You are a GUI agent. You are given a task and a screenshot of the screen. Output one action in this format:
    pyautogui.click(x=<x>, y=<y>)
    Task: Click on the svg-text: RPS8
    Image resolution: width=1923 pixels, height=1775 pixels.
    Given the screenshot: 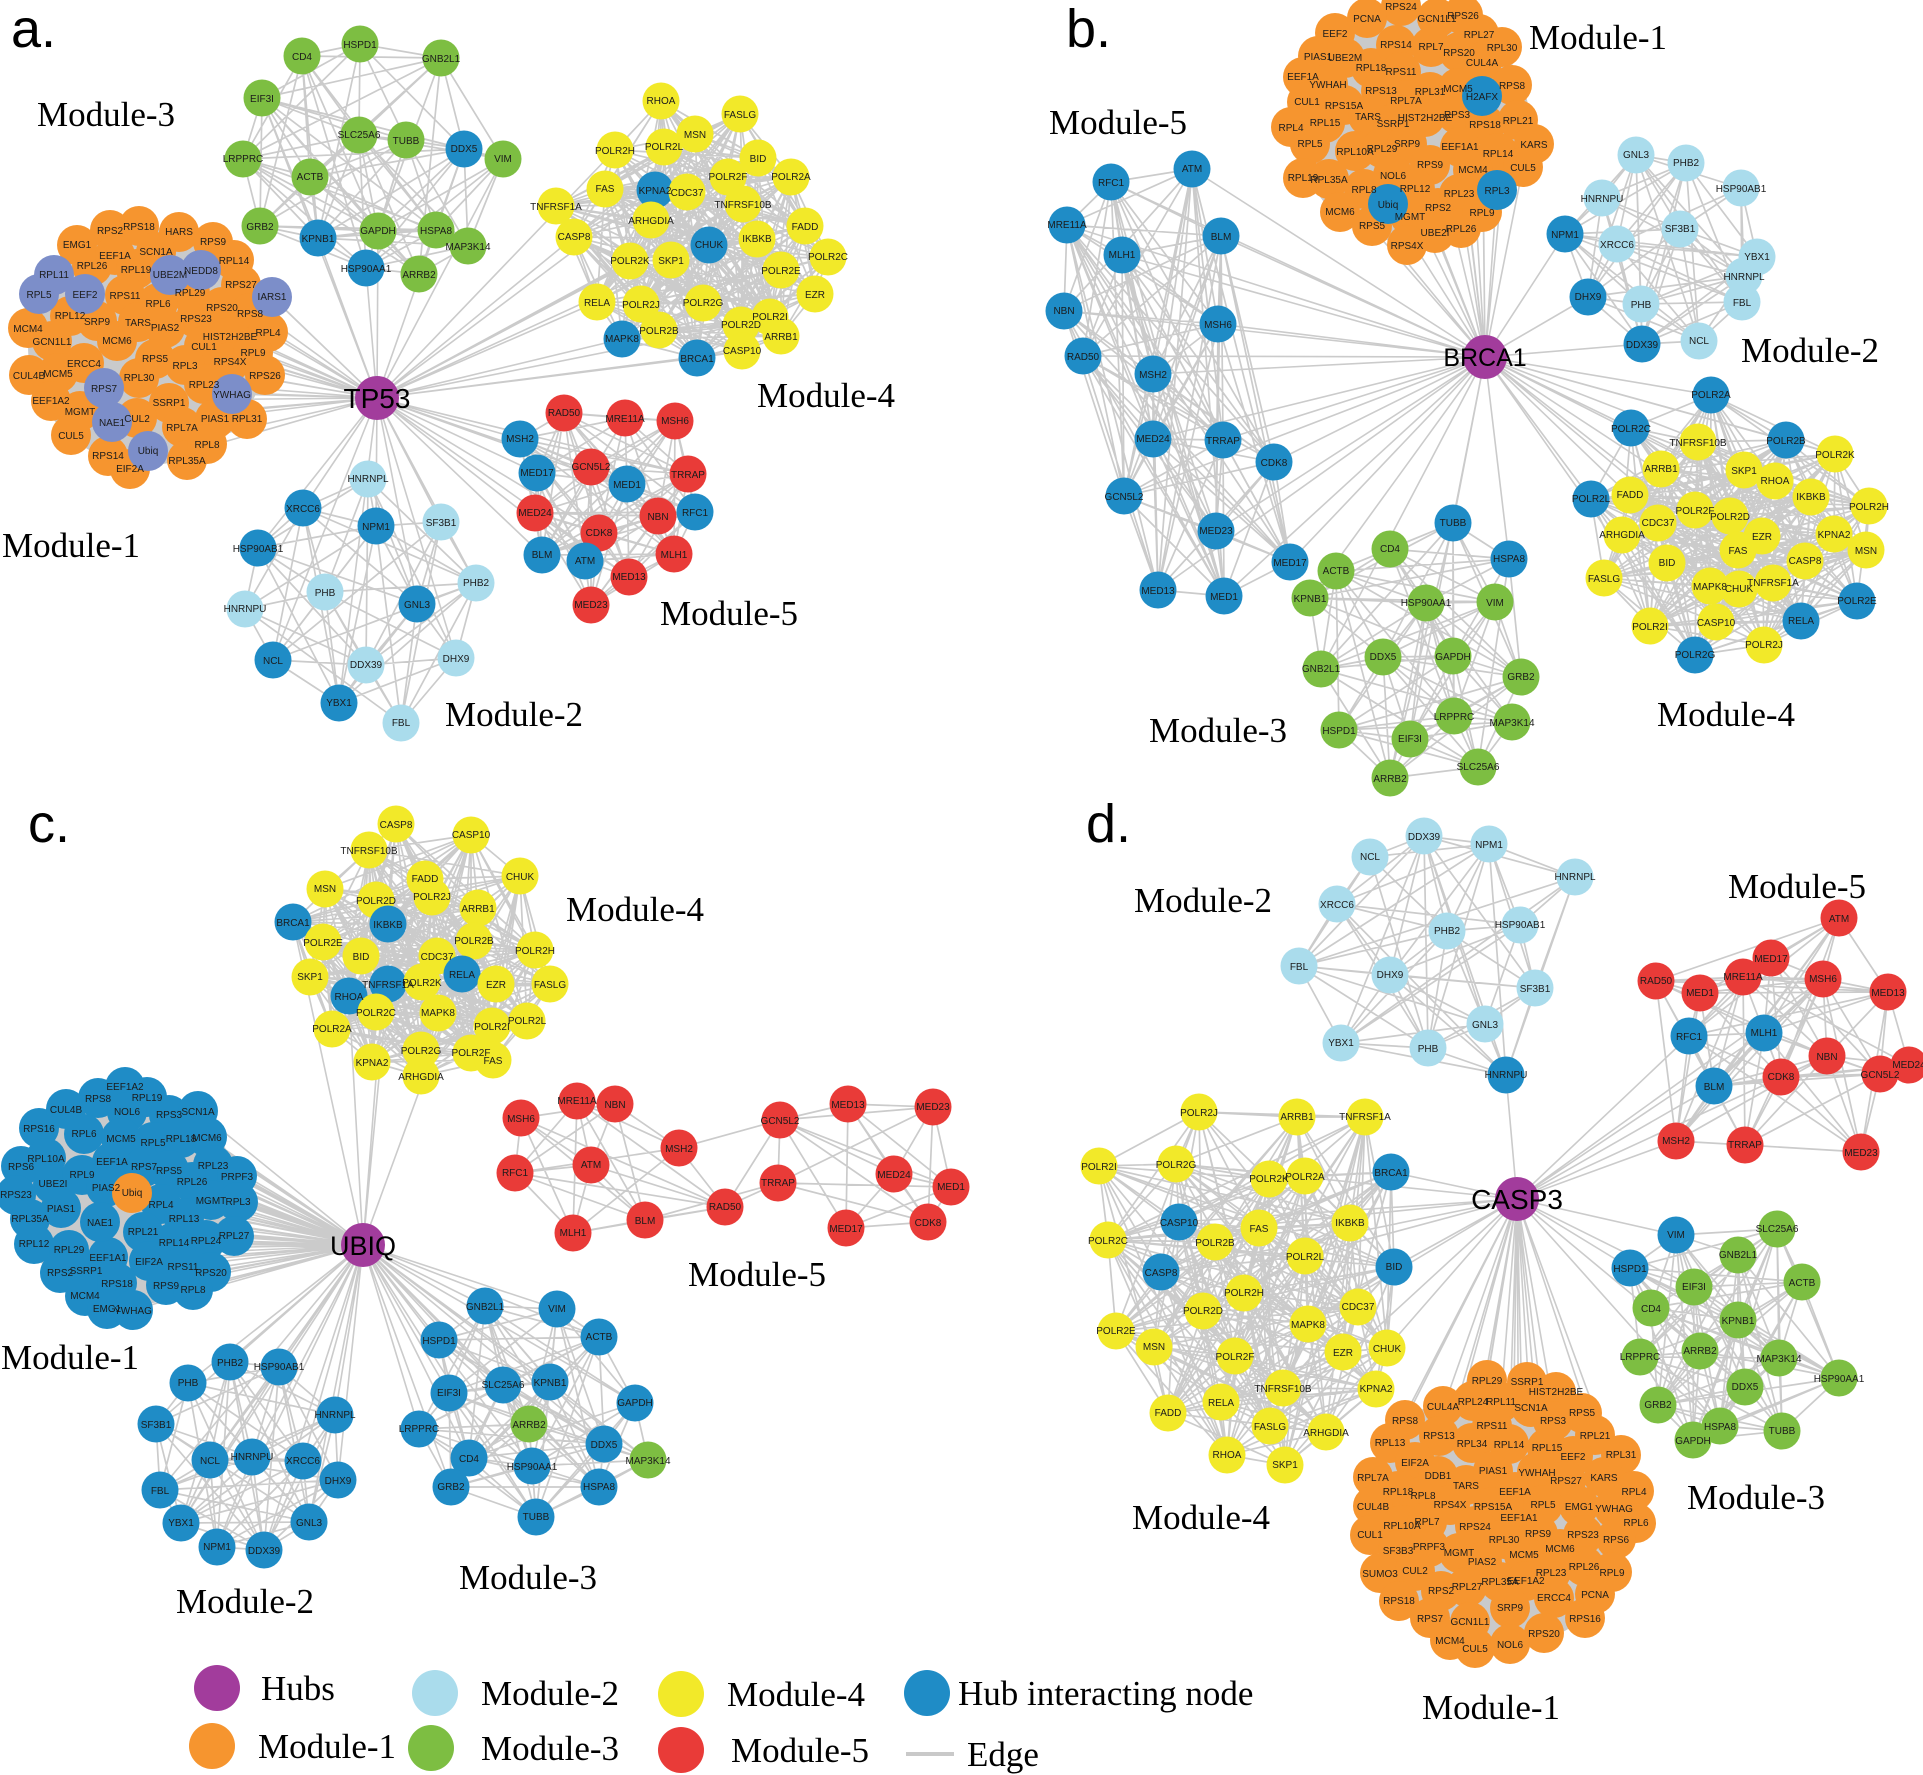 What is the action you would take?
    pyautogui.click(x=98, y=1099)
    